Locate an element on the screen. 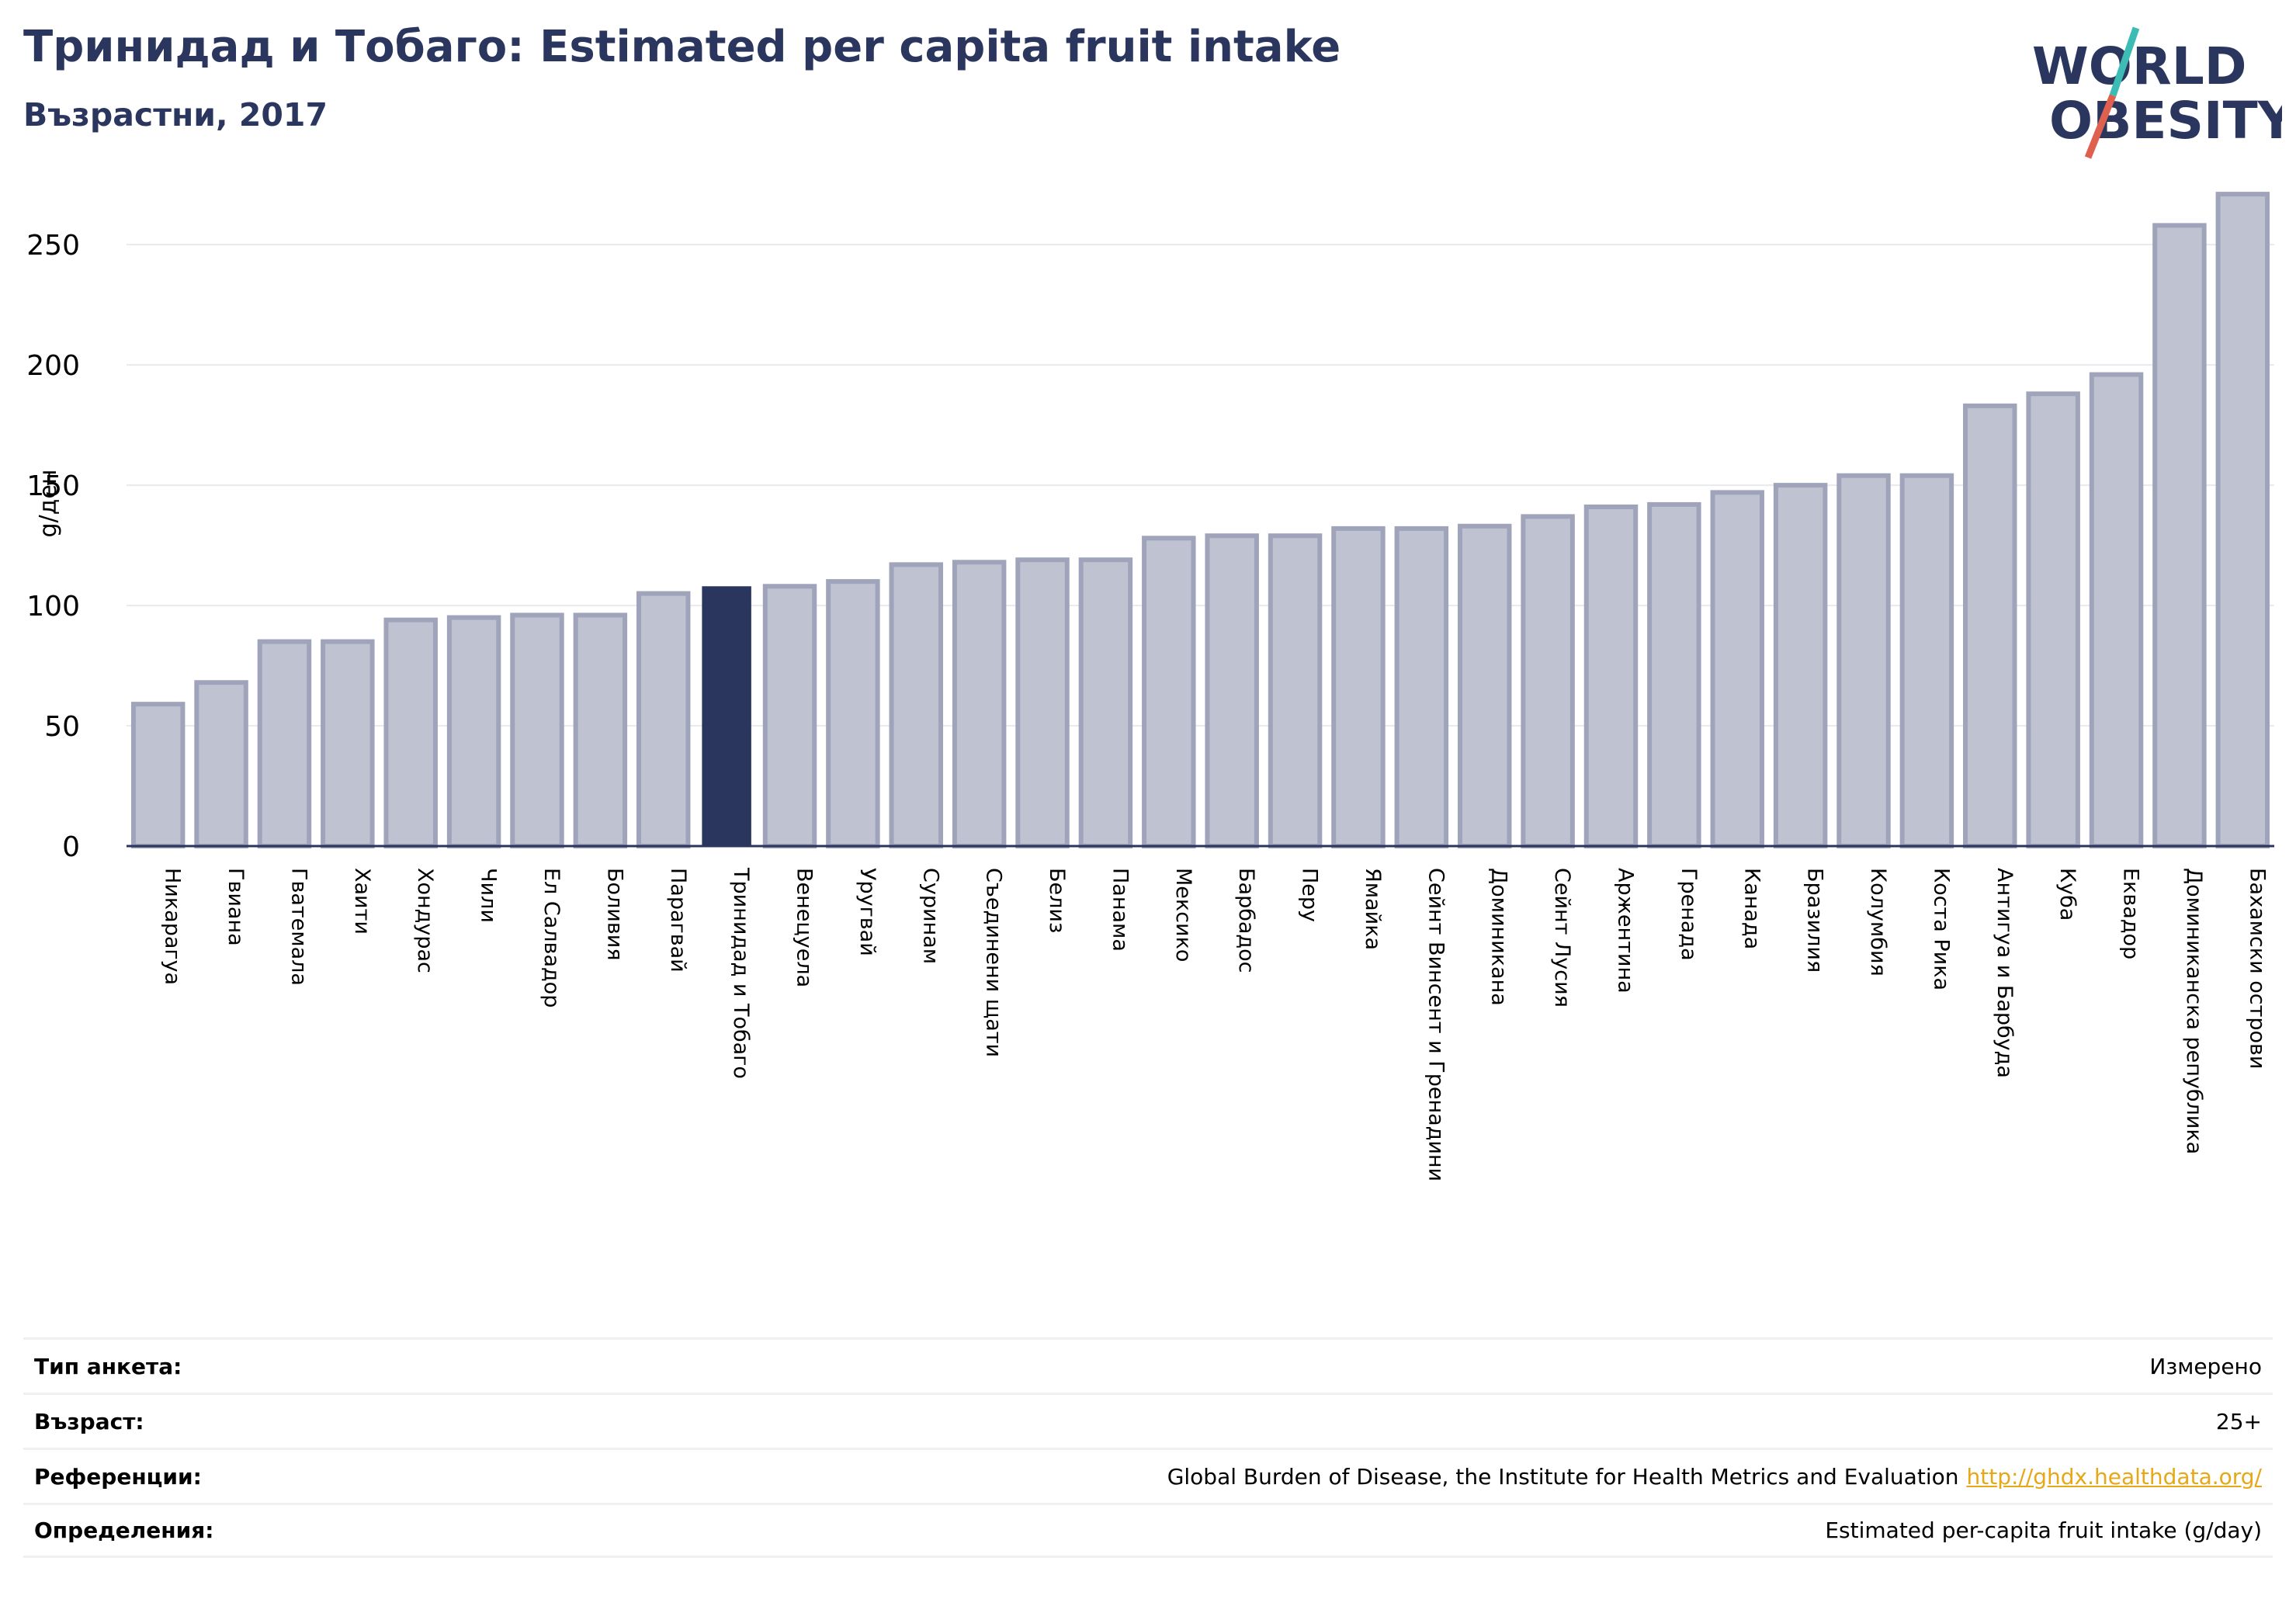 The height and width of the screenshot is (1599, 2296). y-tick-label: 50 is located at coordinates (62, 727).